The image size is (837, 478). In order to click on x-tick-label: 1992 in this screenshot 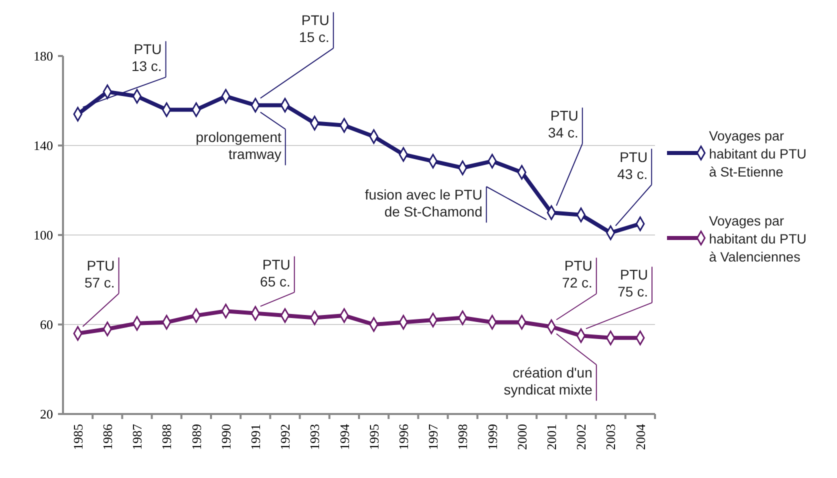, I will do `click(285, 437)`.